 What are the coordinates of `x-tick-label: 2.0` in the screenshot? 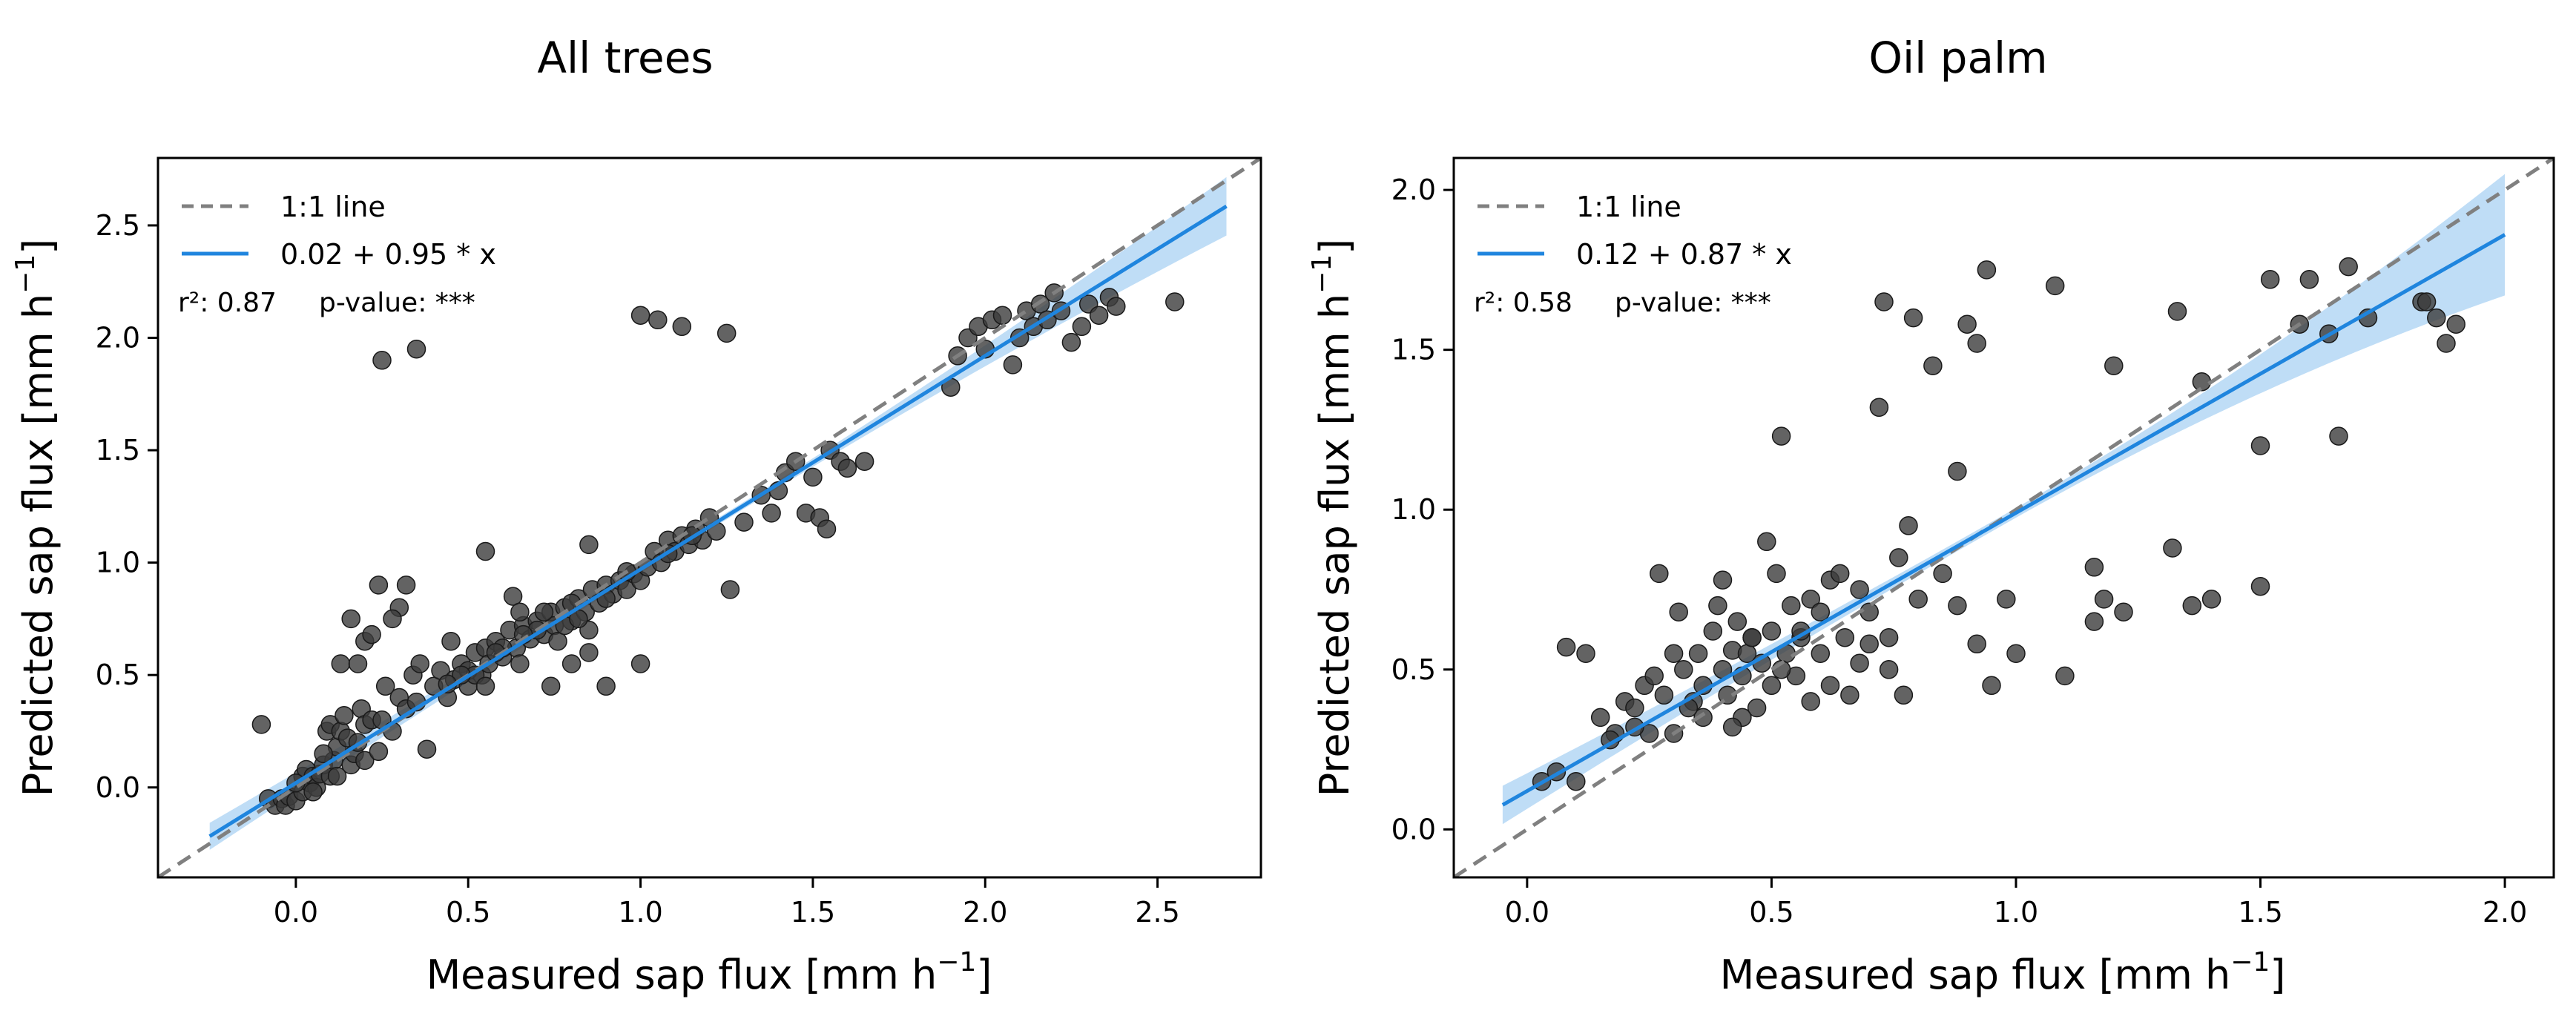 It's located at (2505, 913).